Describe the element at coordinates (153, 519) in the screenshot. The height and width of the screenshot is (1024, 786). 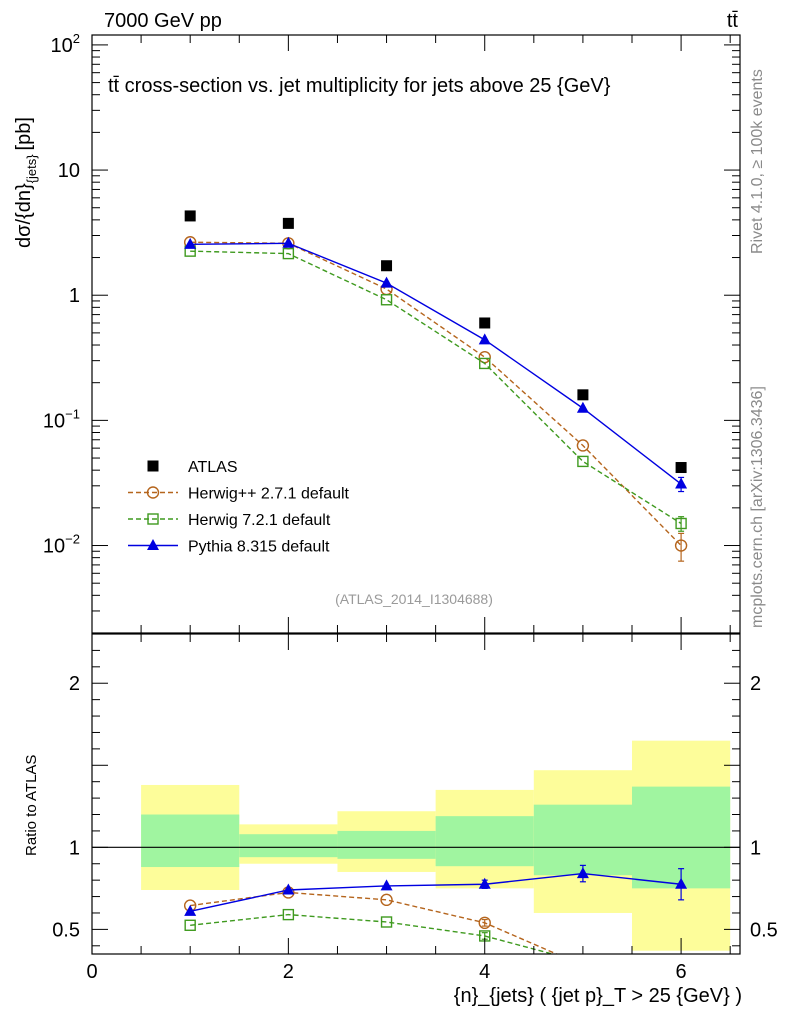
I see `legend-marker-herwig7` at that location.